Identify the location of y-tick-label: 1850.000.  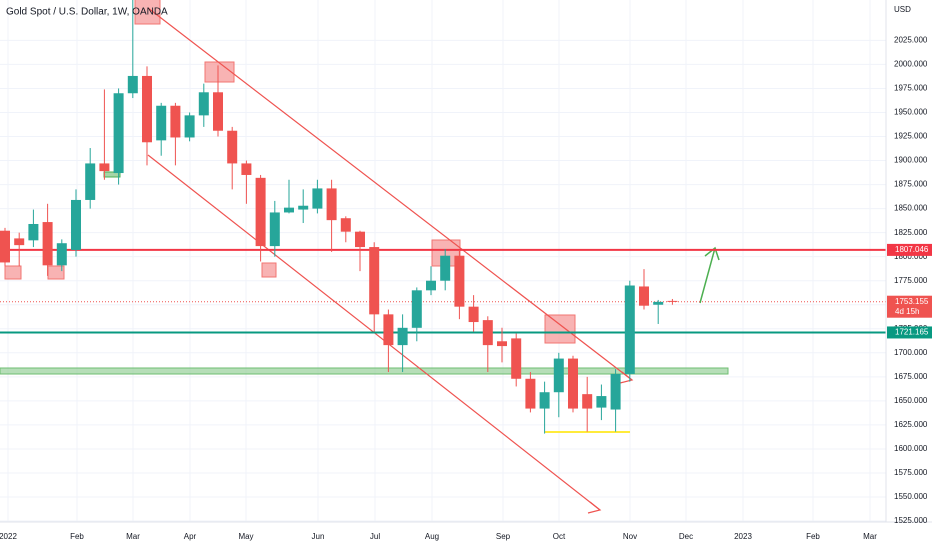
(911, 208).